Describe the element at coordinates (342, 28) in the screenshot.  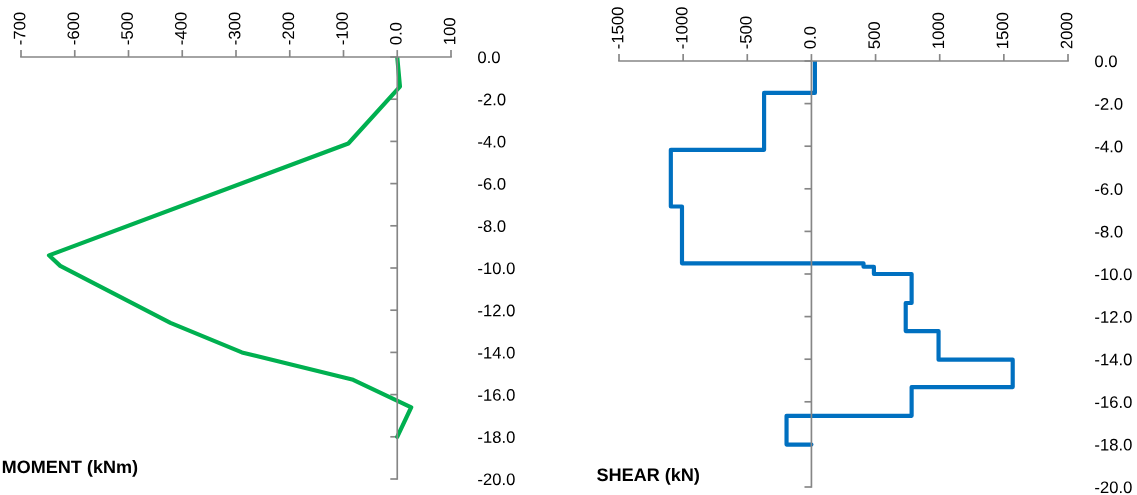
I see `x-tick-label: -100` at that location.